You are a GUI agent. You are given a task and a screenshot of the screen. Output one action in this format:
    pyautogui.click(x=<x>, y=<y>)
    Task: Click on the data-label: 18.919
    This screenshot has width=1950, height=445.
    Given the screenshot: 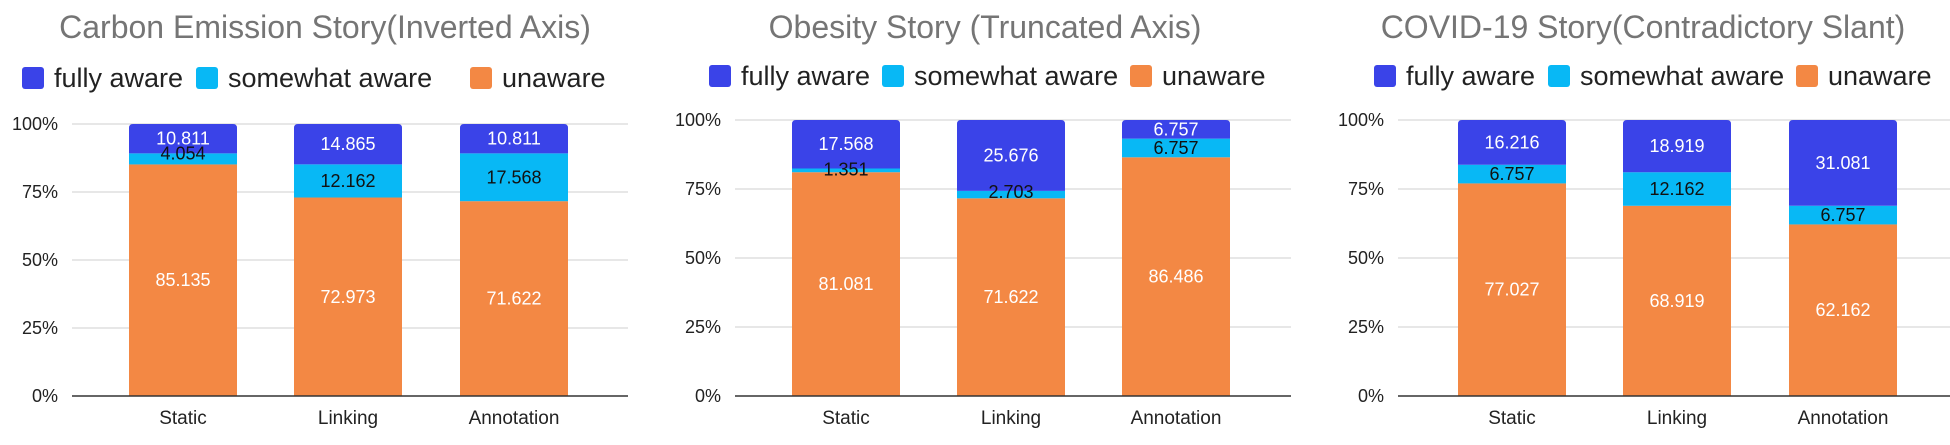 What is the action you would take?
    pyautogui.click(x=1676, y=146)
    